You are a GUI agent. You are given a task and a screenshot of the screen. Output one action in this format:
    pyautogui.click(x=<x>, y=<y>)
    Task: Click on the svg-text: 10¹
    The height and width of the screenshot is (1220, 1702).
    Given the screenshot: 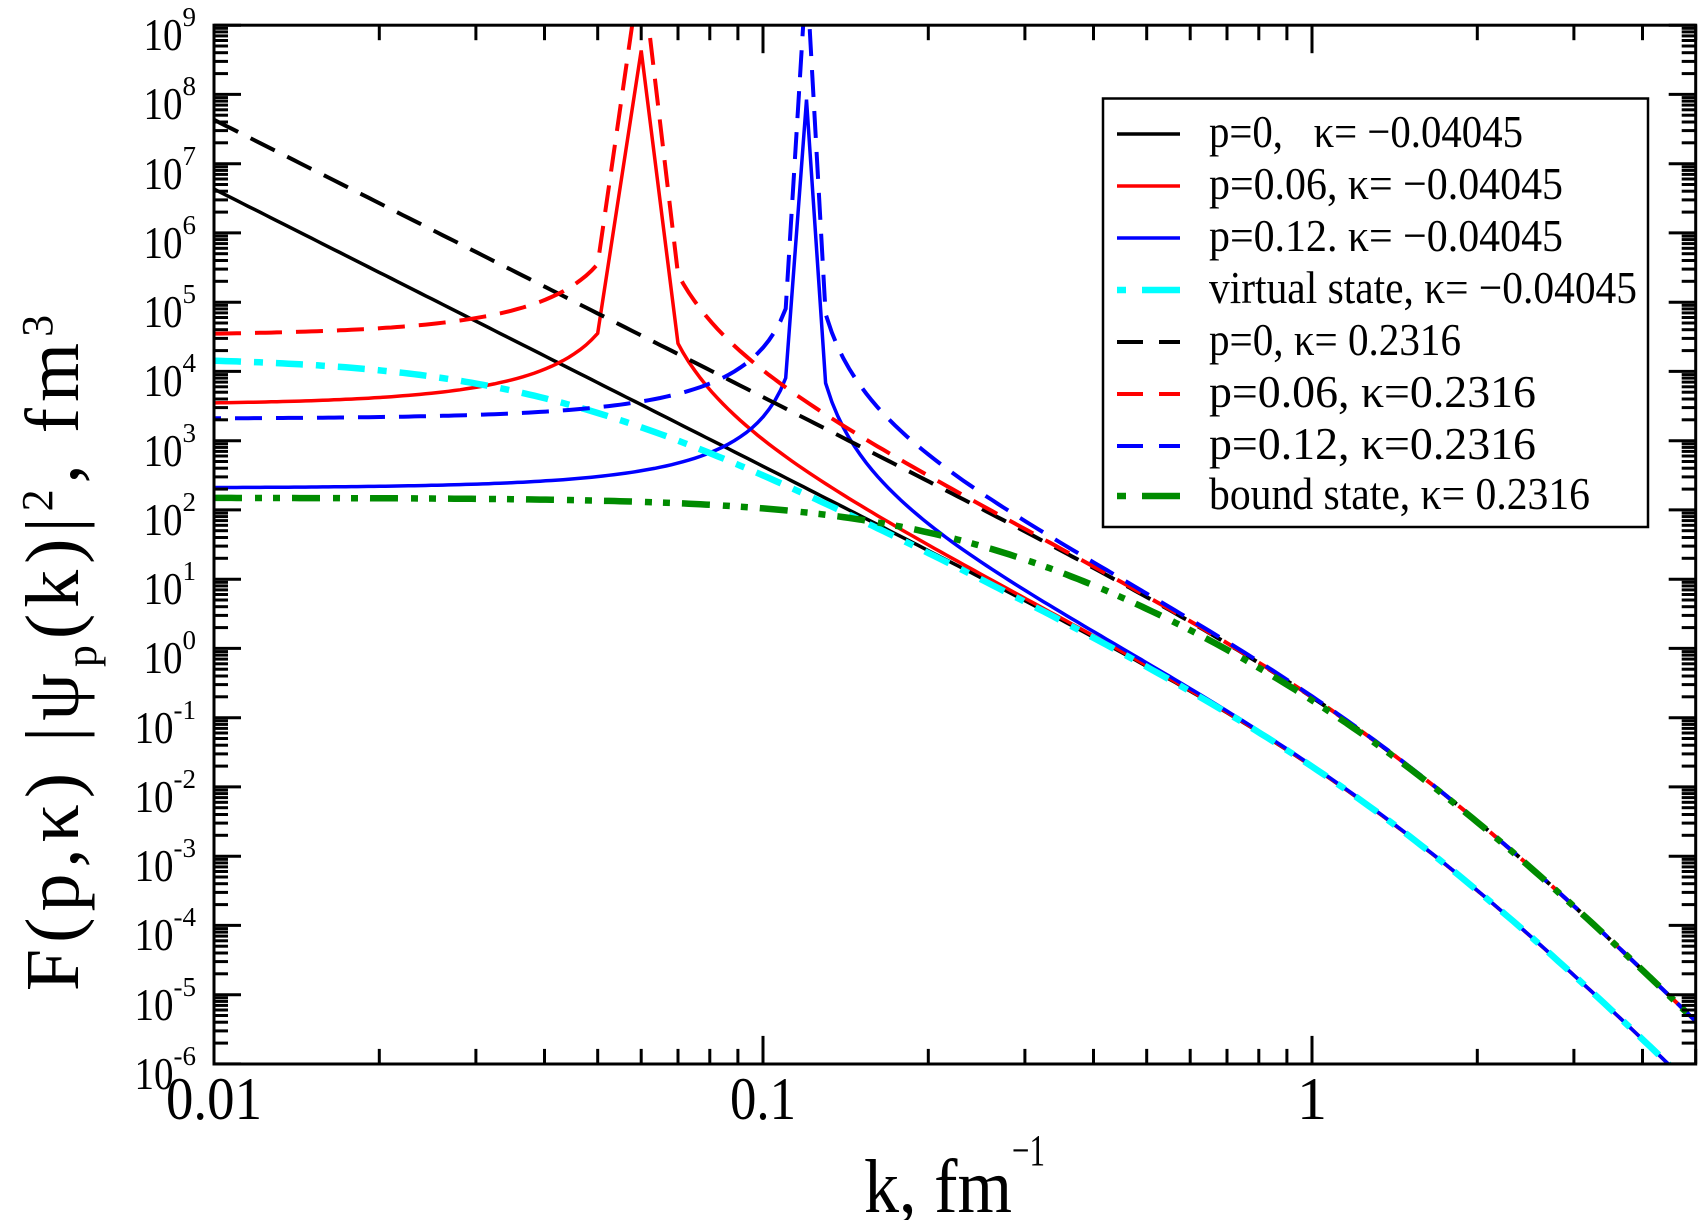 What is the action you would take?
    pyautogui.click(x=170, y=585)
    